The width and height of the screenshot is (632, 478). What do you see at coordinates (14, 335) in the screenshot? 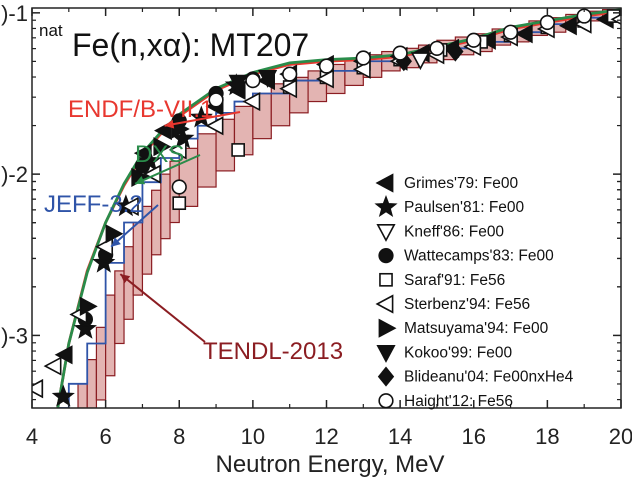
I see `y-tick-label: )-3` at bounding box center [14, 335].